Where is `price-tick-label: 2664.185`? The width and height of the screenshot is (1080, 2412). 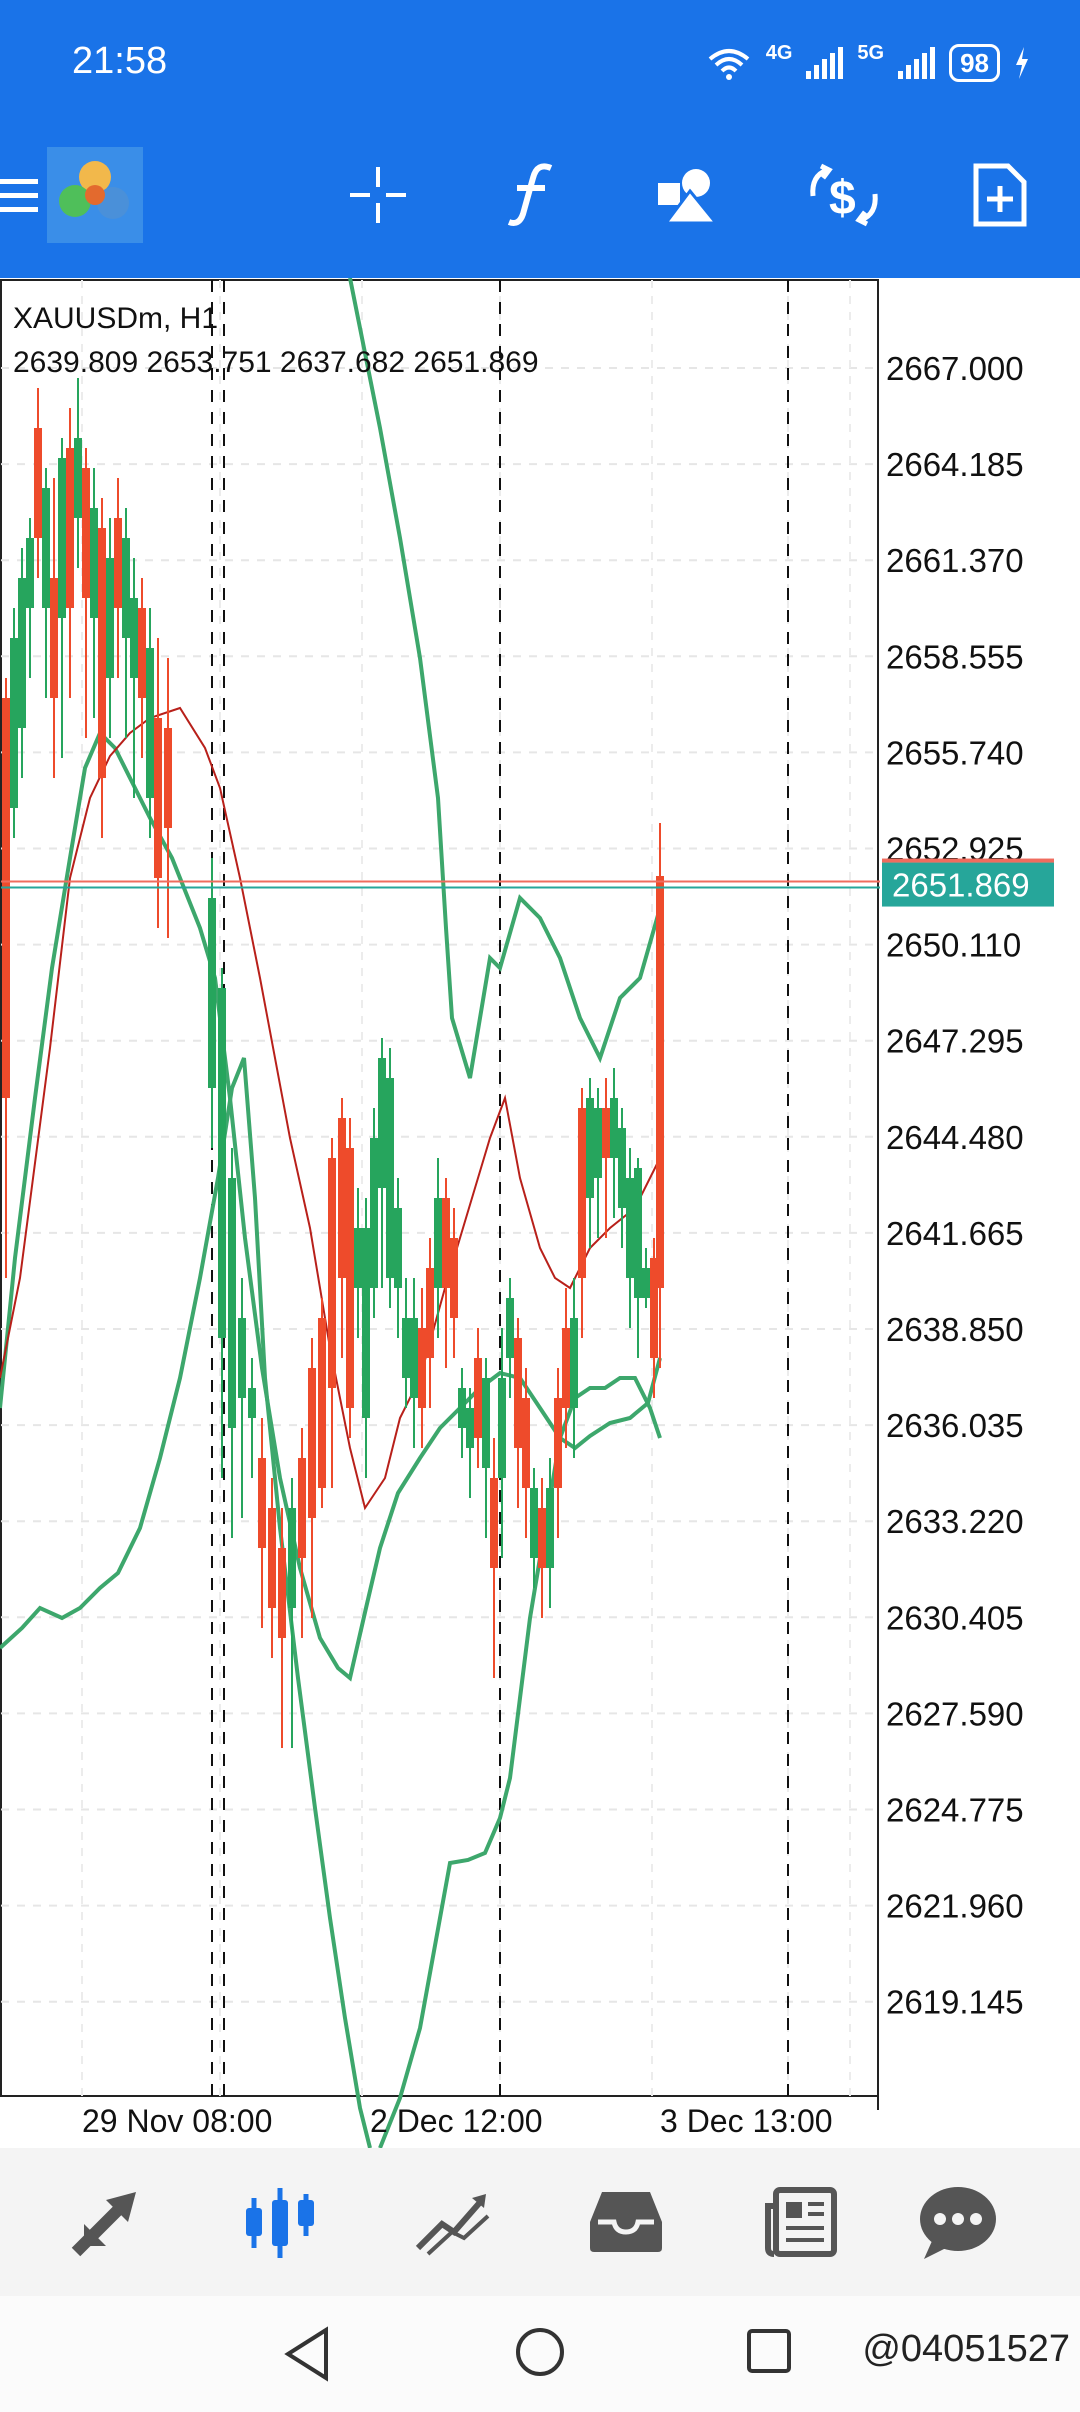
price-tick-label: 2664.185 is located at coordinates (955, 464).